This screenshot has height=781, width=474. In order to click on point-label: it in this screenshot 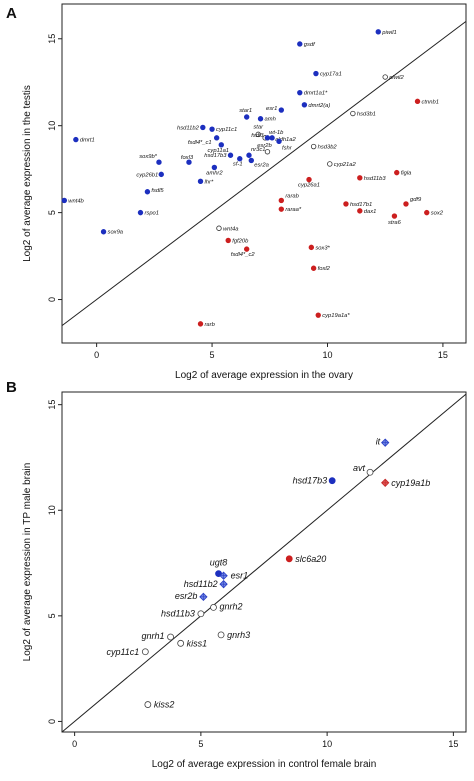, I will do `click(378, 442)`.